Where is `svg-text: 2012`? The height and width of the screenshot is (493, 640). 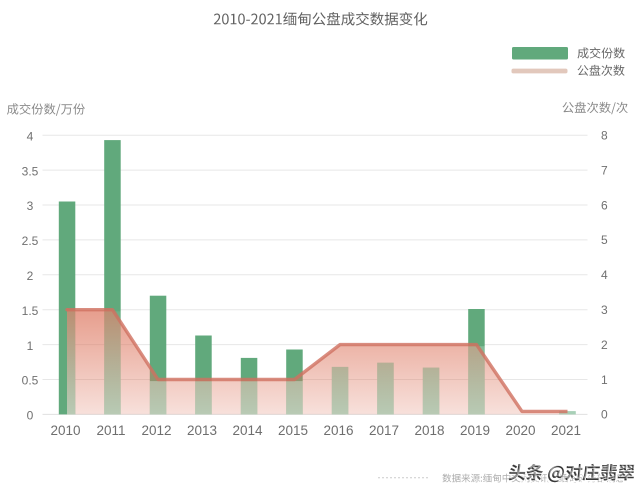 svg-text: 2012 is located at coordinates (156, 430).